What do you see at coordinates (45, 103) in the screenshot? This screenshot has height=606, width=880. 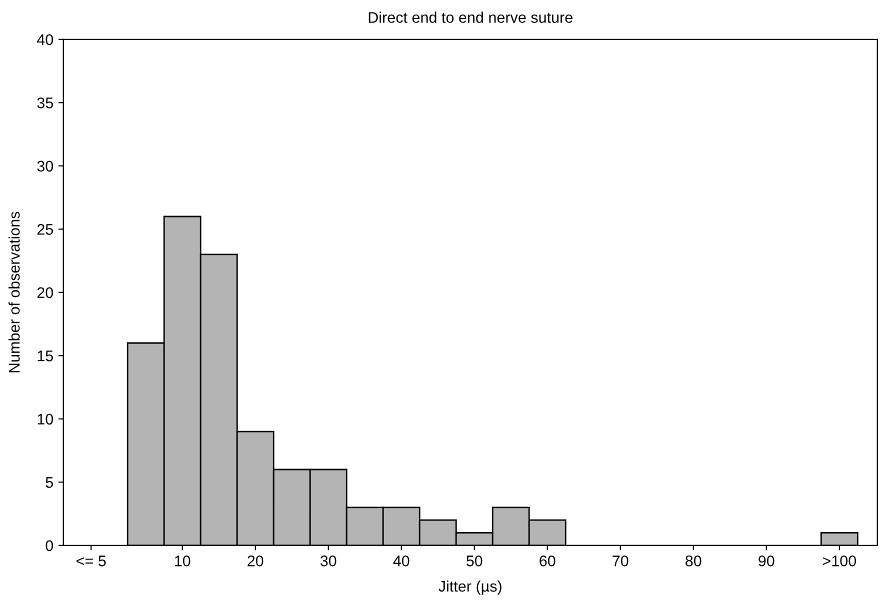 I see `y-tick-label: 35` at bounding box center [45, 103].